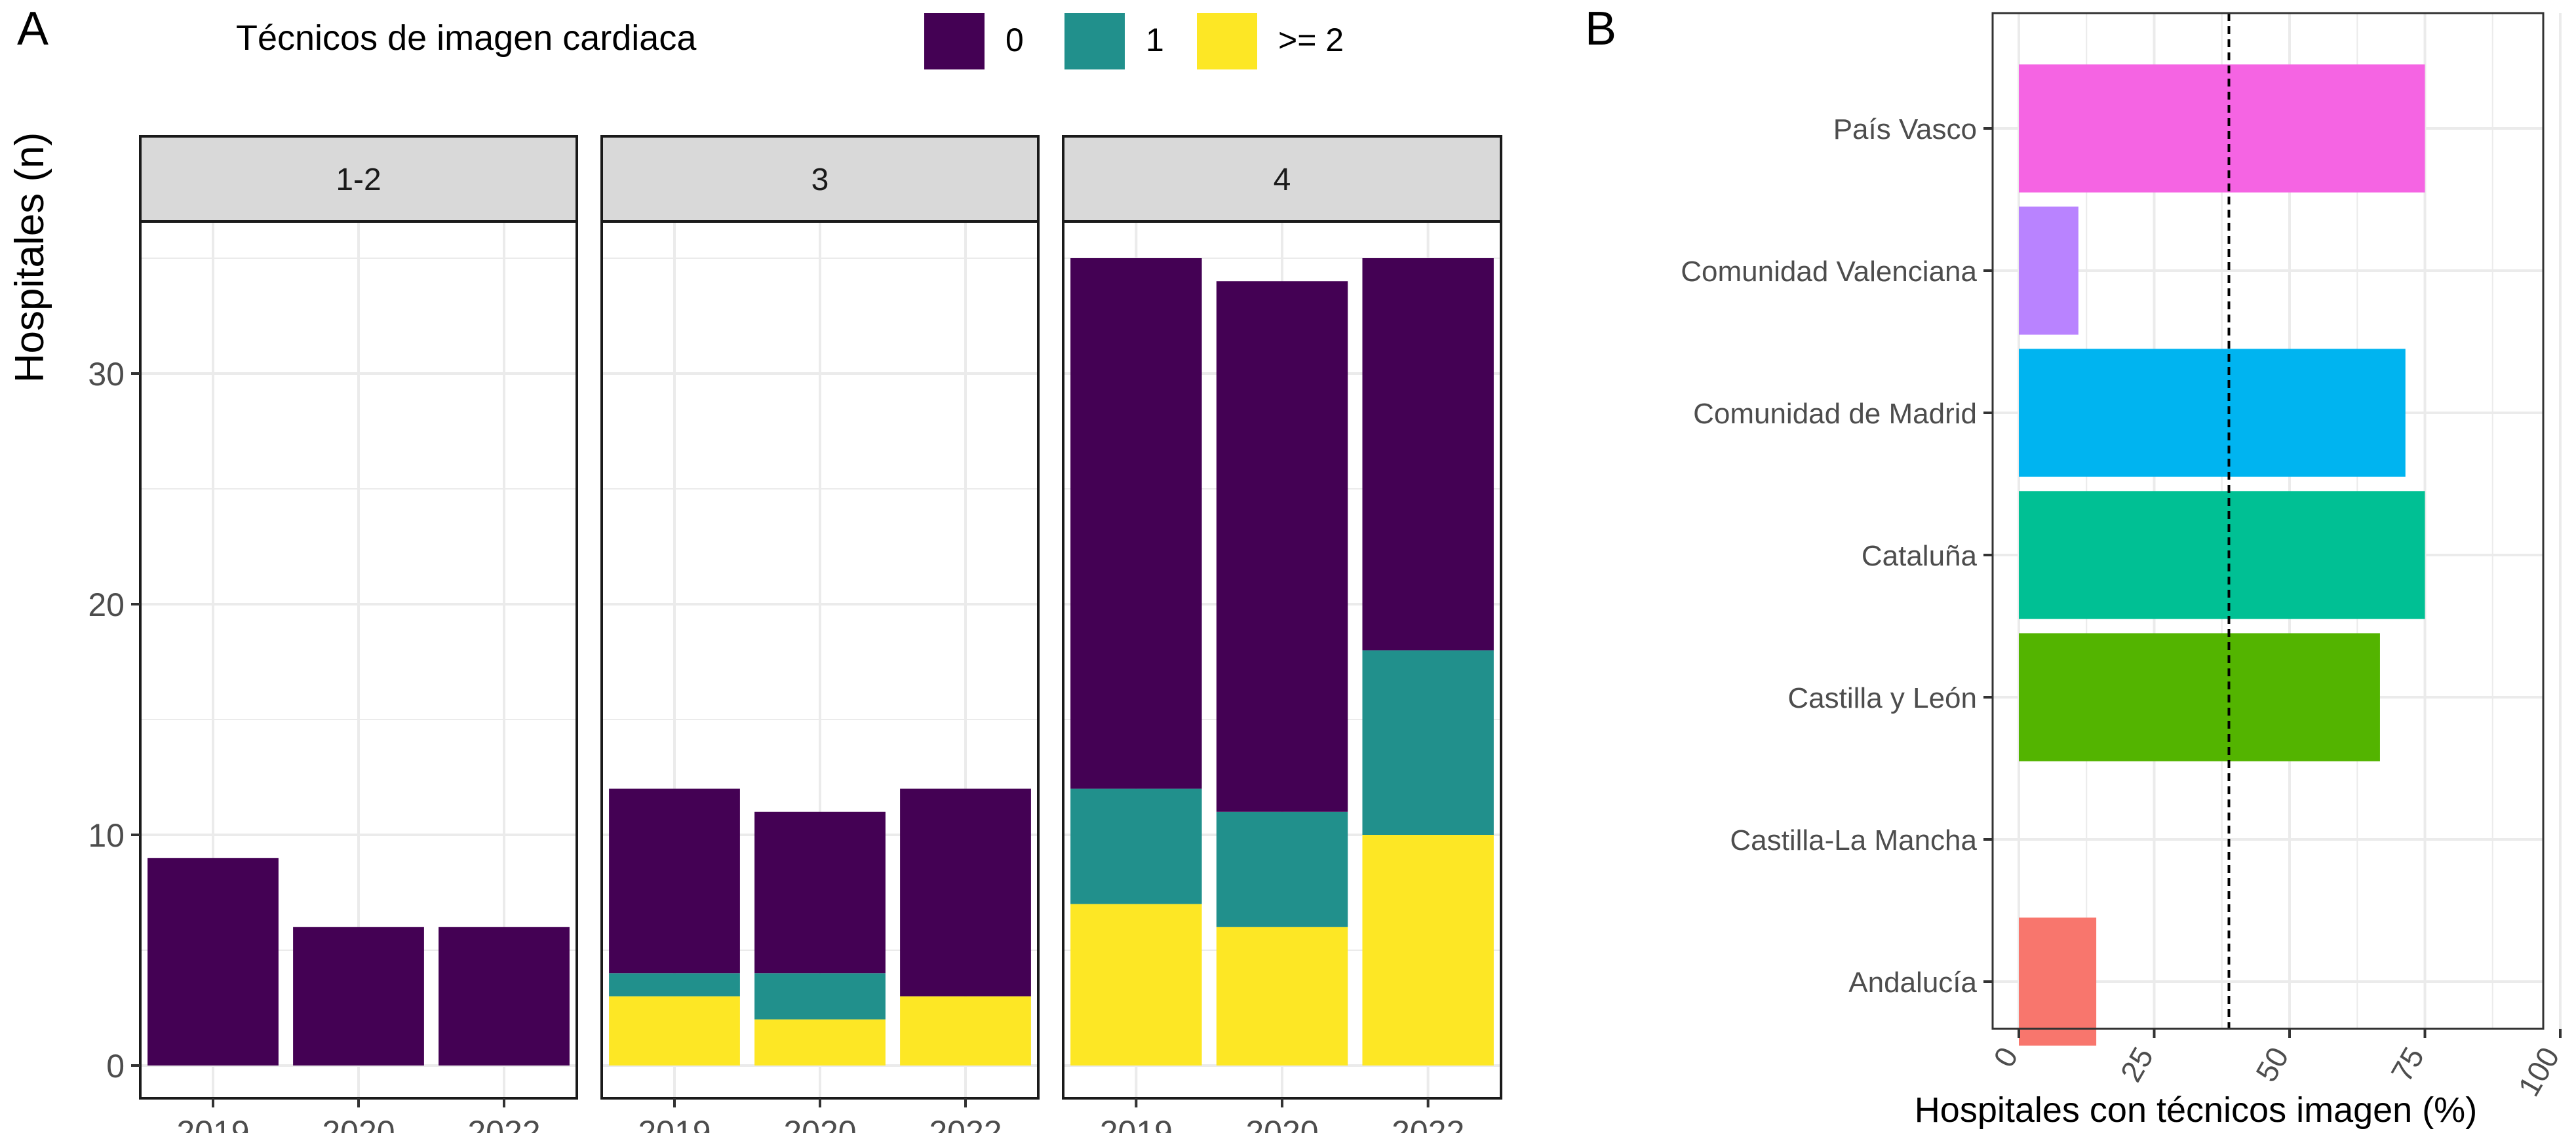 The image size is (2576, 1133). What do you see at coordinates (2006, 1057) in the screenshot?
I see `x-tick-label: 0` at bounding box center [2006, 1057].